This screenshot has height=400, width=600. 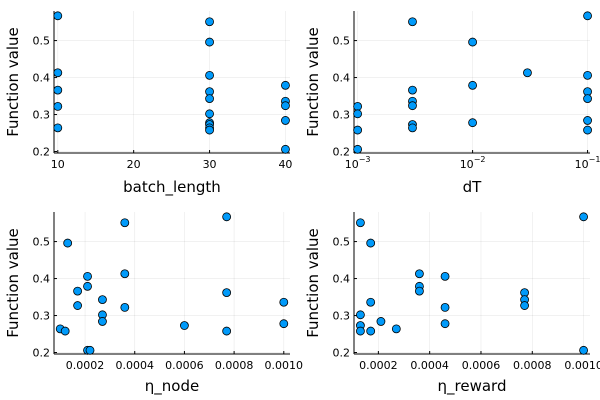 What do you see at coordinates (172, 386) in the screenshot?
I see `x-axis-label: η_node` at bounding box center [172, 386].